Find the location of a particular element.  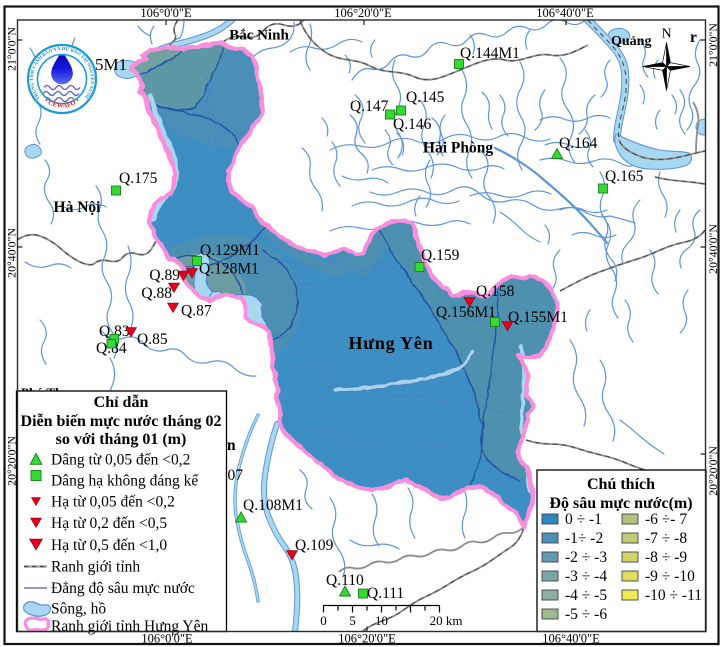

svg-text: Đẳng độ sâu mực nước is located at coordinates (123, 588).